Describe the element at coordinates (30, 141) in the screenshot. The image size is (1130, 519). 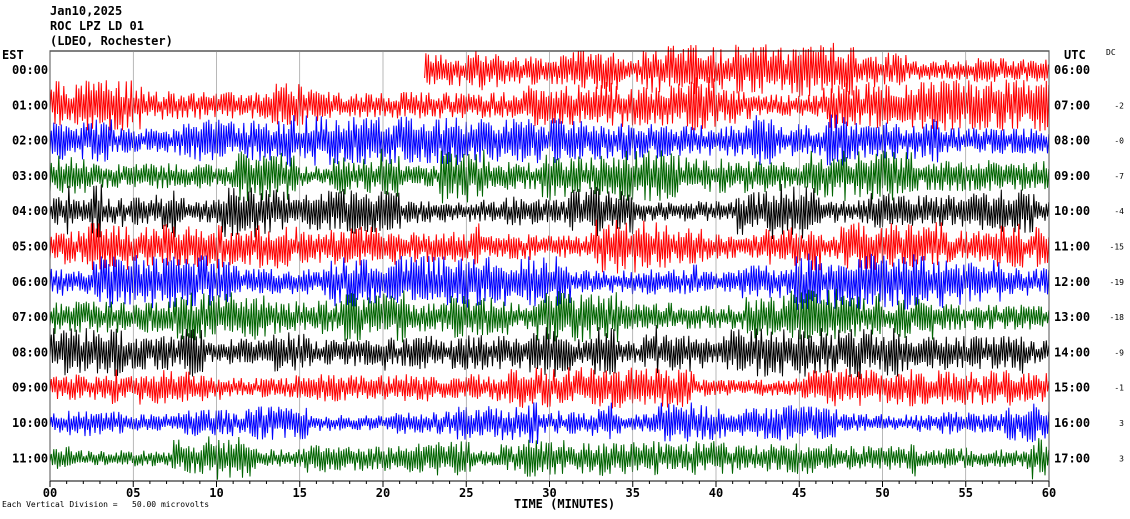
I see `est-label-0200: 02:00` at that location.